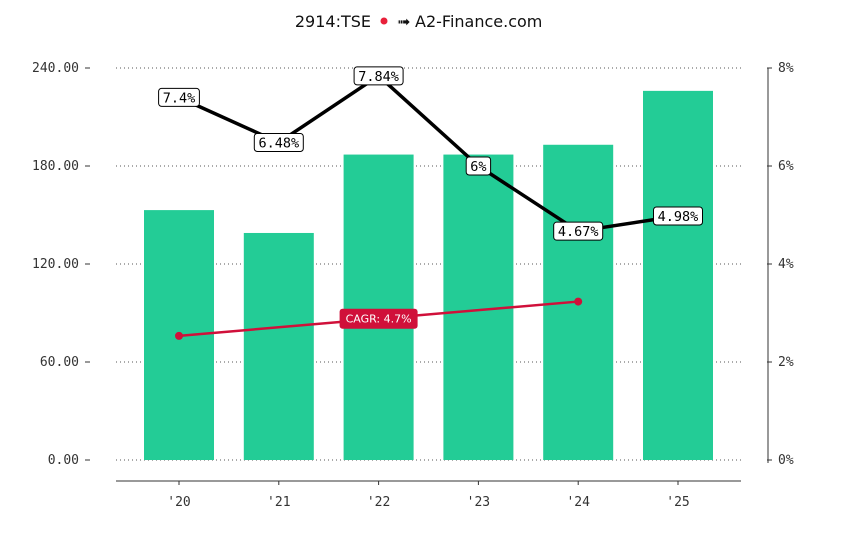 This screenshot has width=850, height=535. What do you see at coordinates (478, 502) in the screenshot?
I see `x-axis-tick-label: '23` at bounding box center [478, 502].